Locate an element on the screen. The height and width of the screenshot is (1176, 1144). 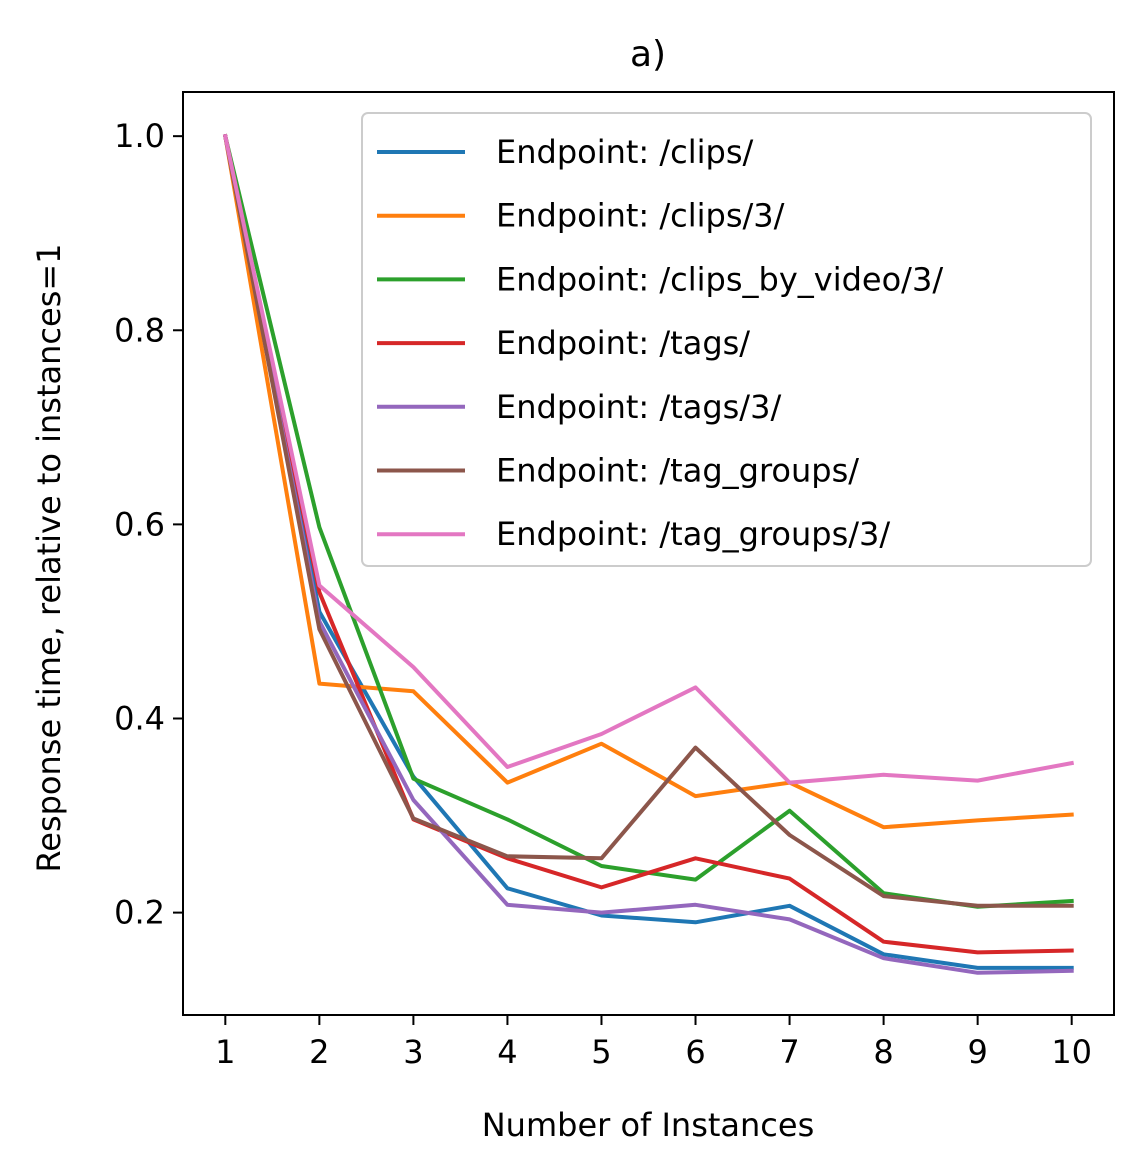
y-tick-label: 0.6 is located at coordinates (139, 524).